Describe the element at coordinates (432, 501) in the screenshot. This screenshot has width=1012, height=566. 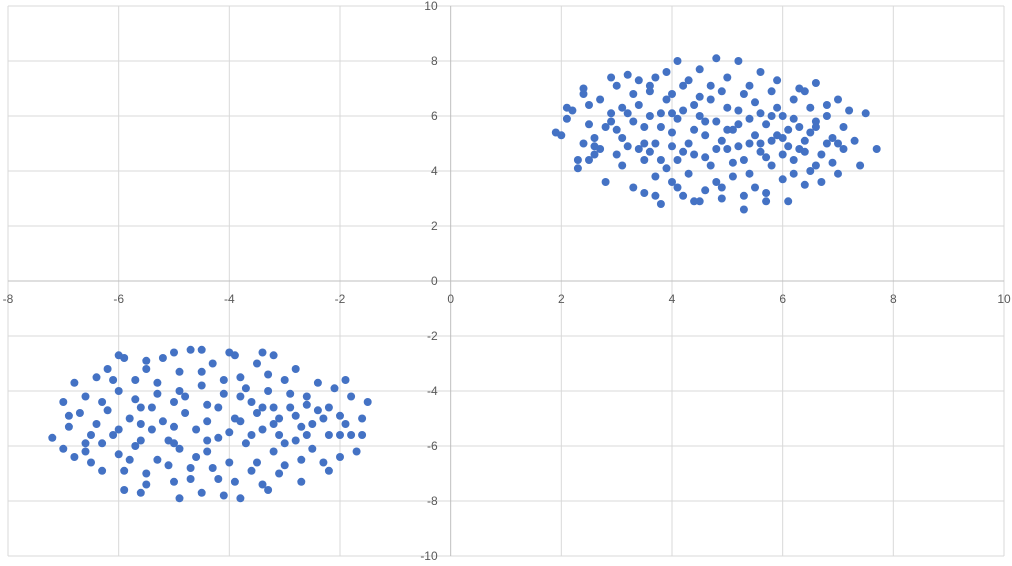
I see `y-tick-label: -8` at that location.